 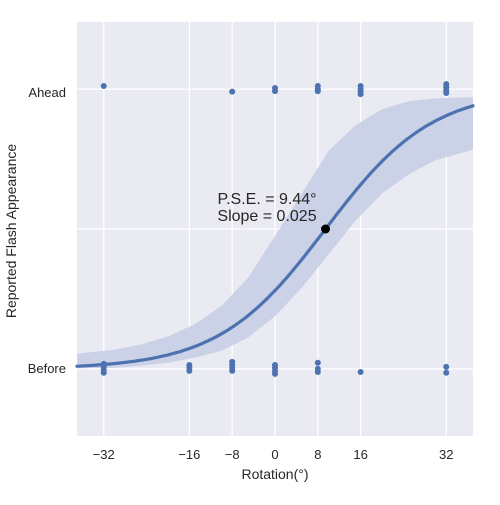 What do you see at coordinates (446, 454) in the screenshot?
I see `x-tick-label: 32` at bounding box center [446, 454].